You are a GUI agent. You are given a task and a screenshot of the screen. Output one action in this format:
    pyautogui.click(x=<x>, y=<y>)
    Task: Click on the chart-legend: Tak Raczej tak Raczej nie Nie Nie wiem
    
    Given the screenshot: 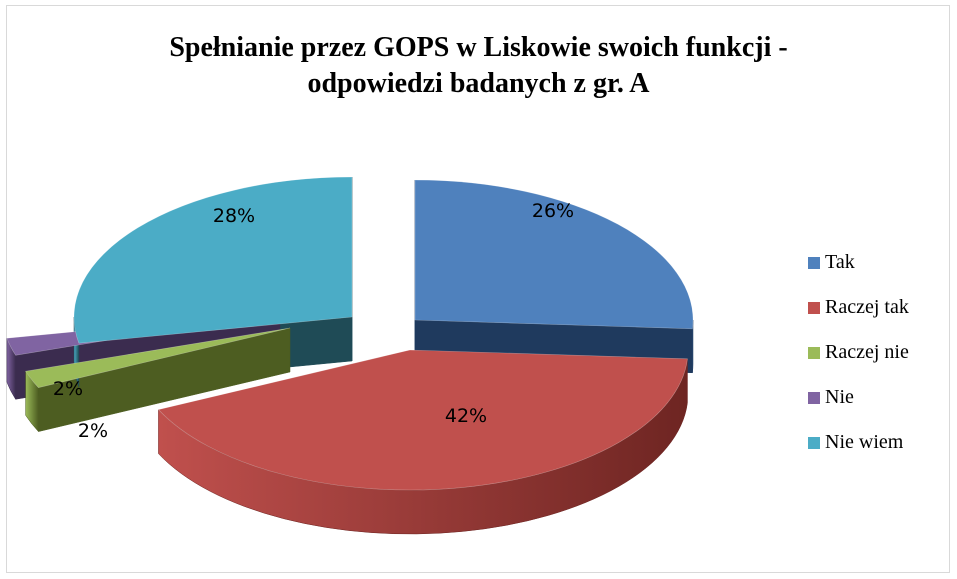 What is the action you would take?
    pyautogui.click(x=858, y=352)
    